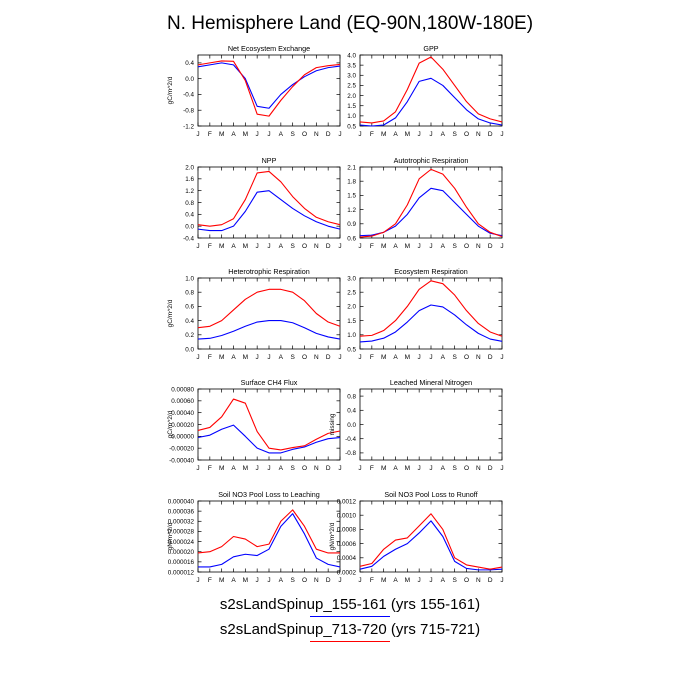  What do you see at coordinates (269, 160) in the screenshot?
I see `panel-title: NPP` at bounding box center [269, 160].